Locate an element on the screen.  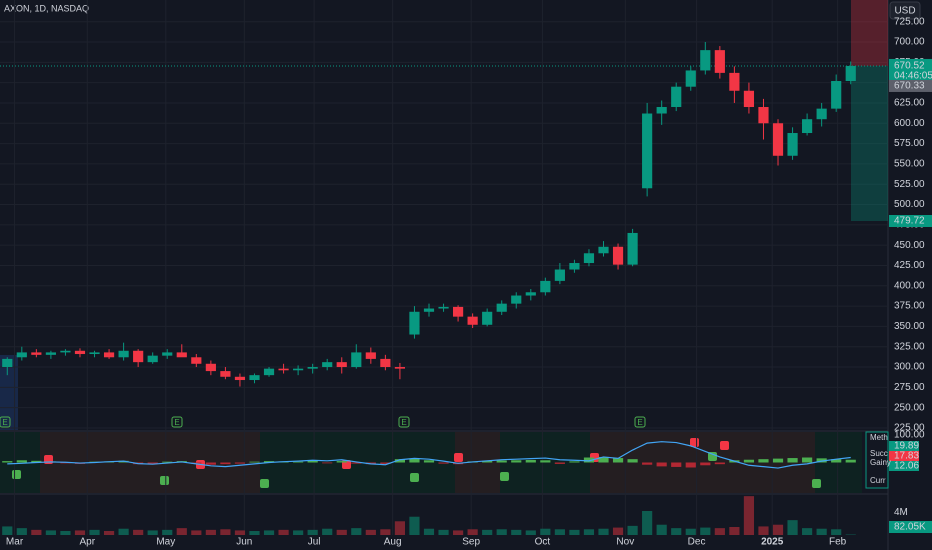
y-tick-label: 525.00 is located at coordinates (909, 184).